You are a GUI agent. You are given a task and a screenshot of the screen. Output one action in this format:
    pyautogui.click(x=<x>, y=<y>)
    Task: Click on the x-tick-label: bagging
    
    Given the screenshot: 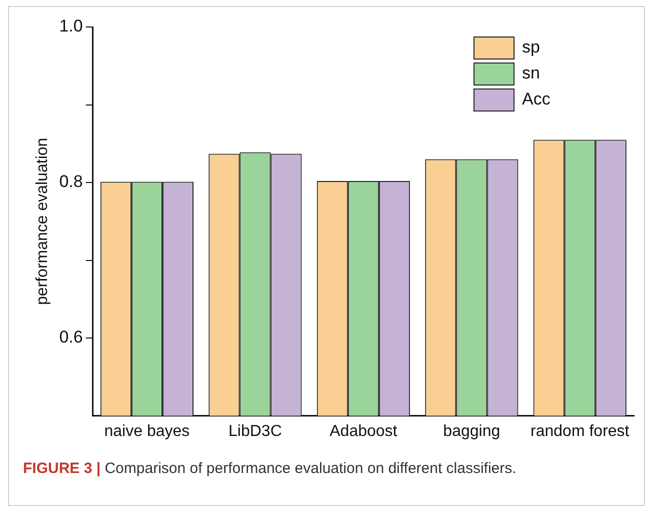 What is the action you would take?
    pyautogui.click(x=471, y=431)
    